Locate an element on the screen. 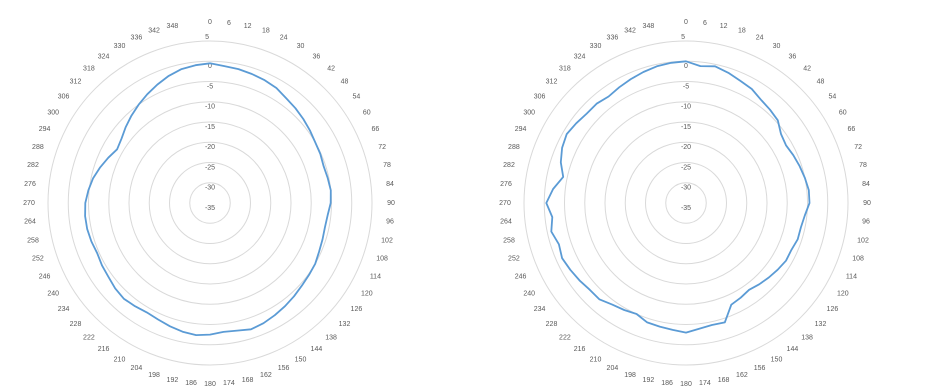 The image size is (952, 391). angle-tick-label: 186 is located at coordinates (667, 383).